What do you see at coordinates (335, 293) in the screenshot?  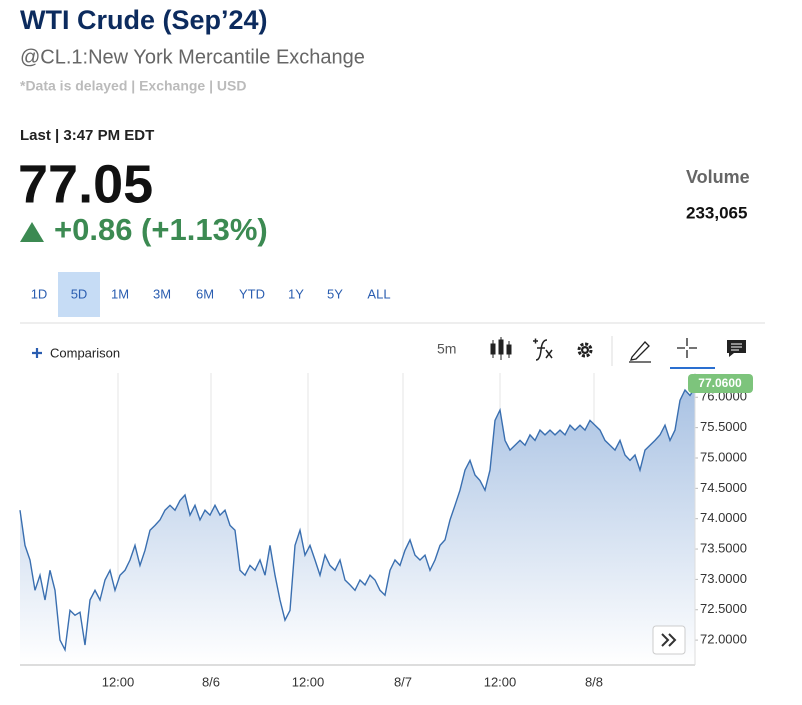 I see `range-tab: 5Y` at bounding box center [335, 293].